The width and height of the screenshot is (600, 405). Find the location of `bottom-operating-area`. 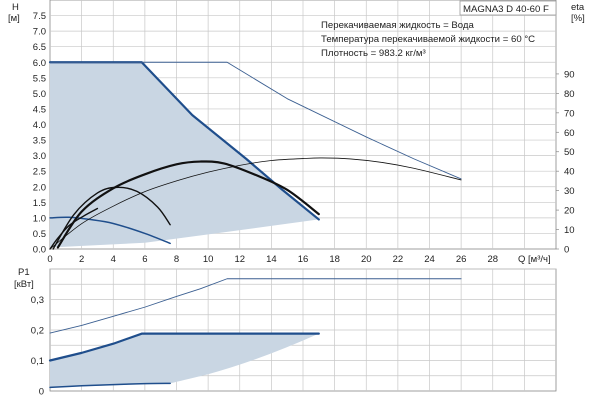

bottom-operating-area is located at coordinates (184, 360).